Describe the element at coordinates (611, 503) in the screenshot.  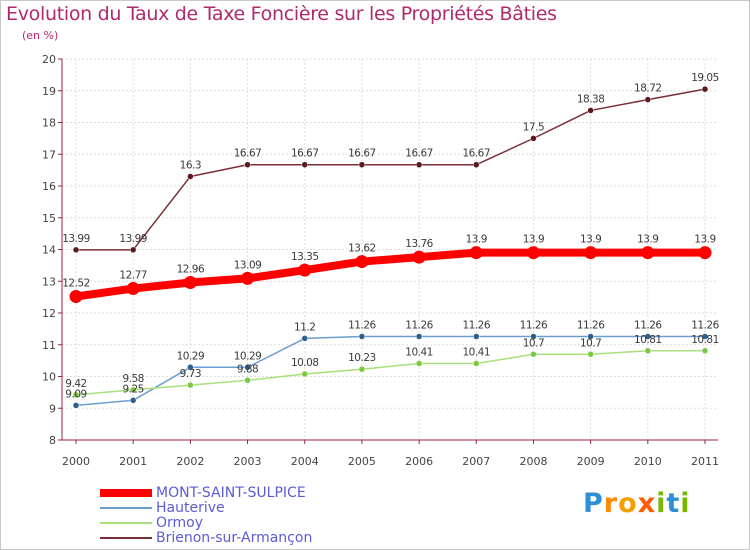
I see `logo-letter: r` at that location.